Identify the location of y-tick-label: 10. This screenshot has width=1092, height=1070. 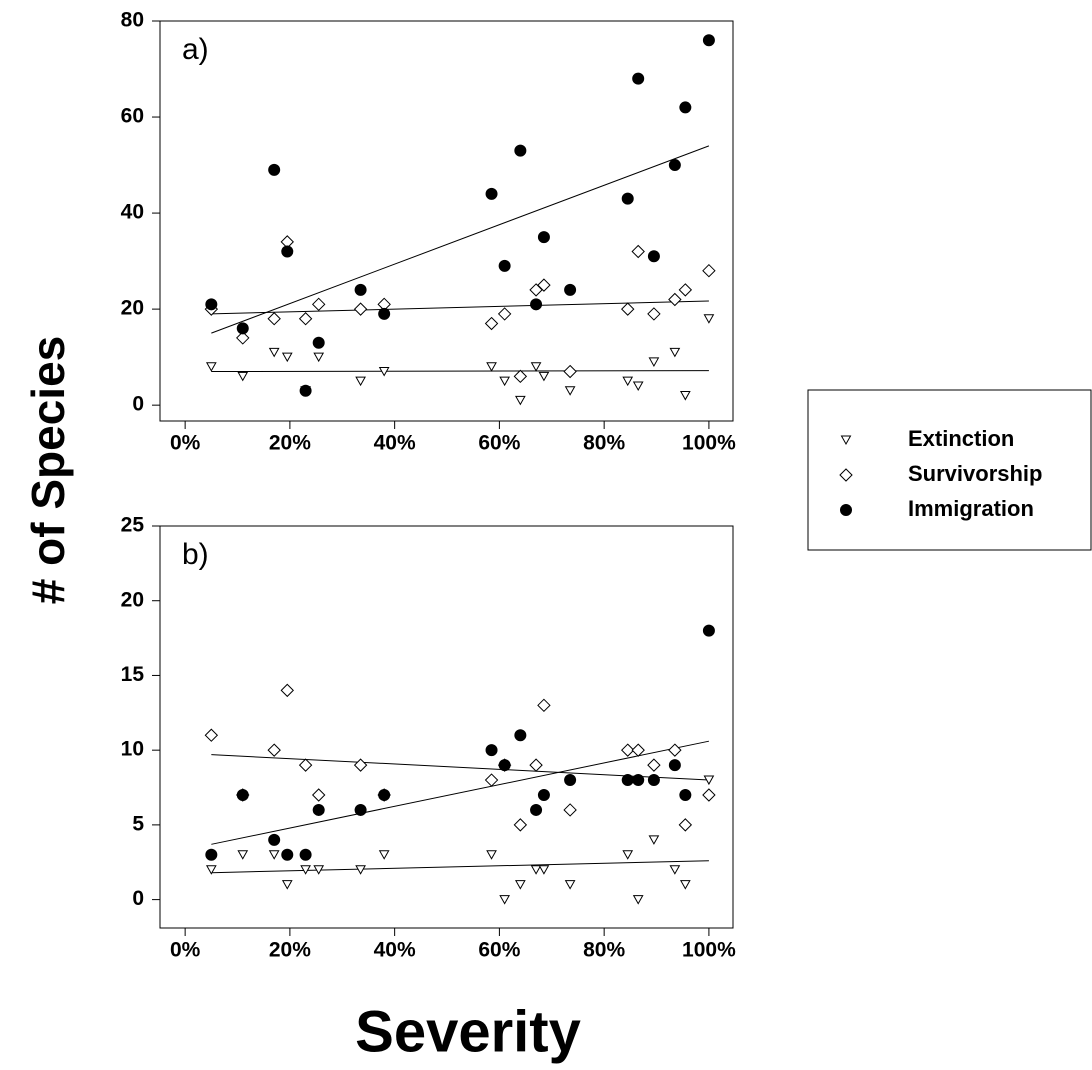
(132, 749).